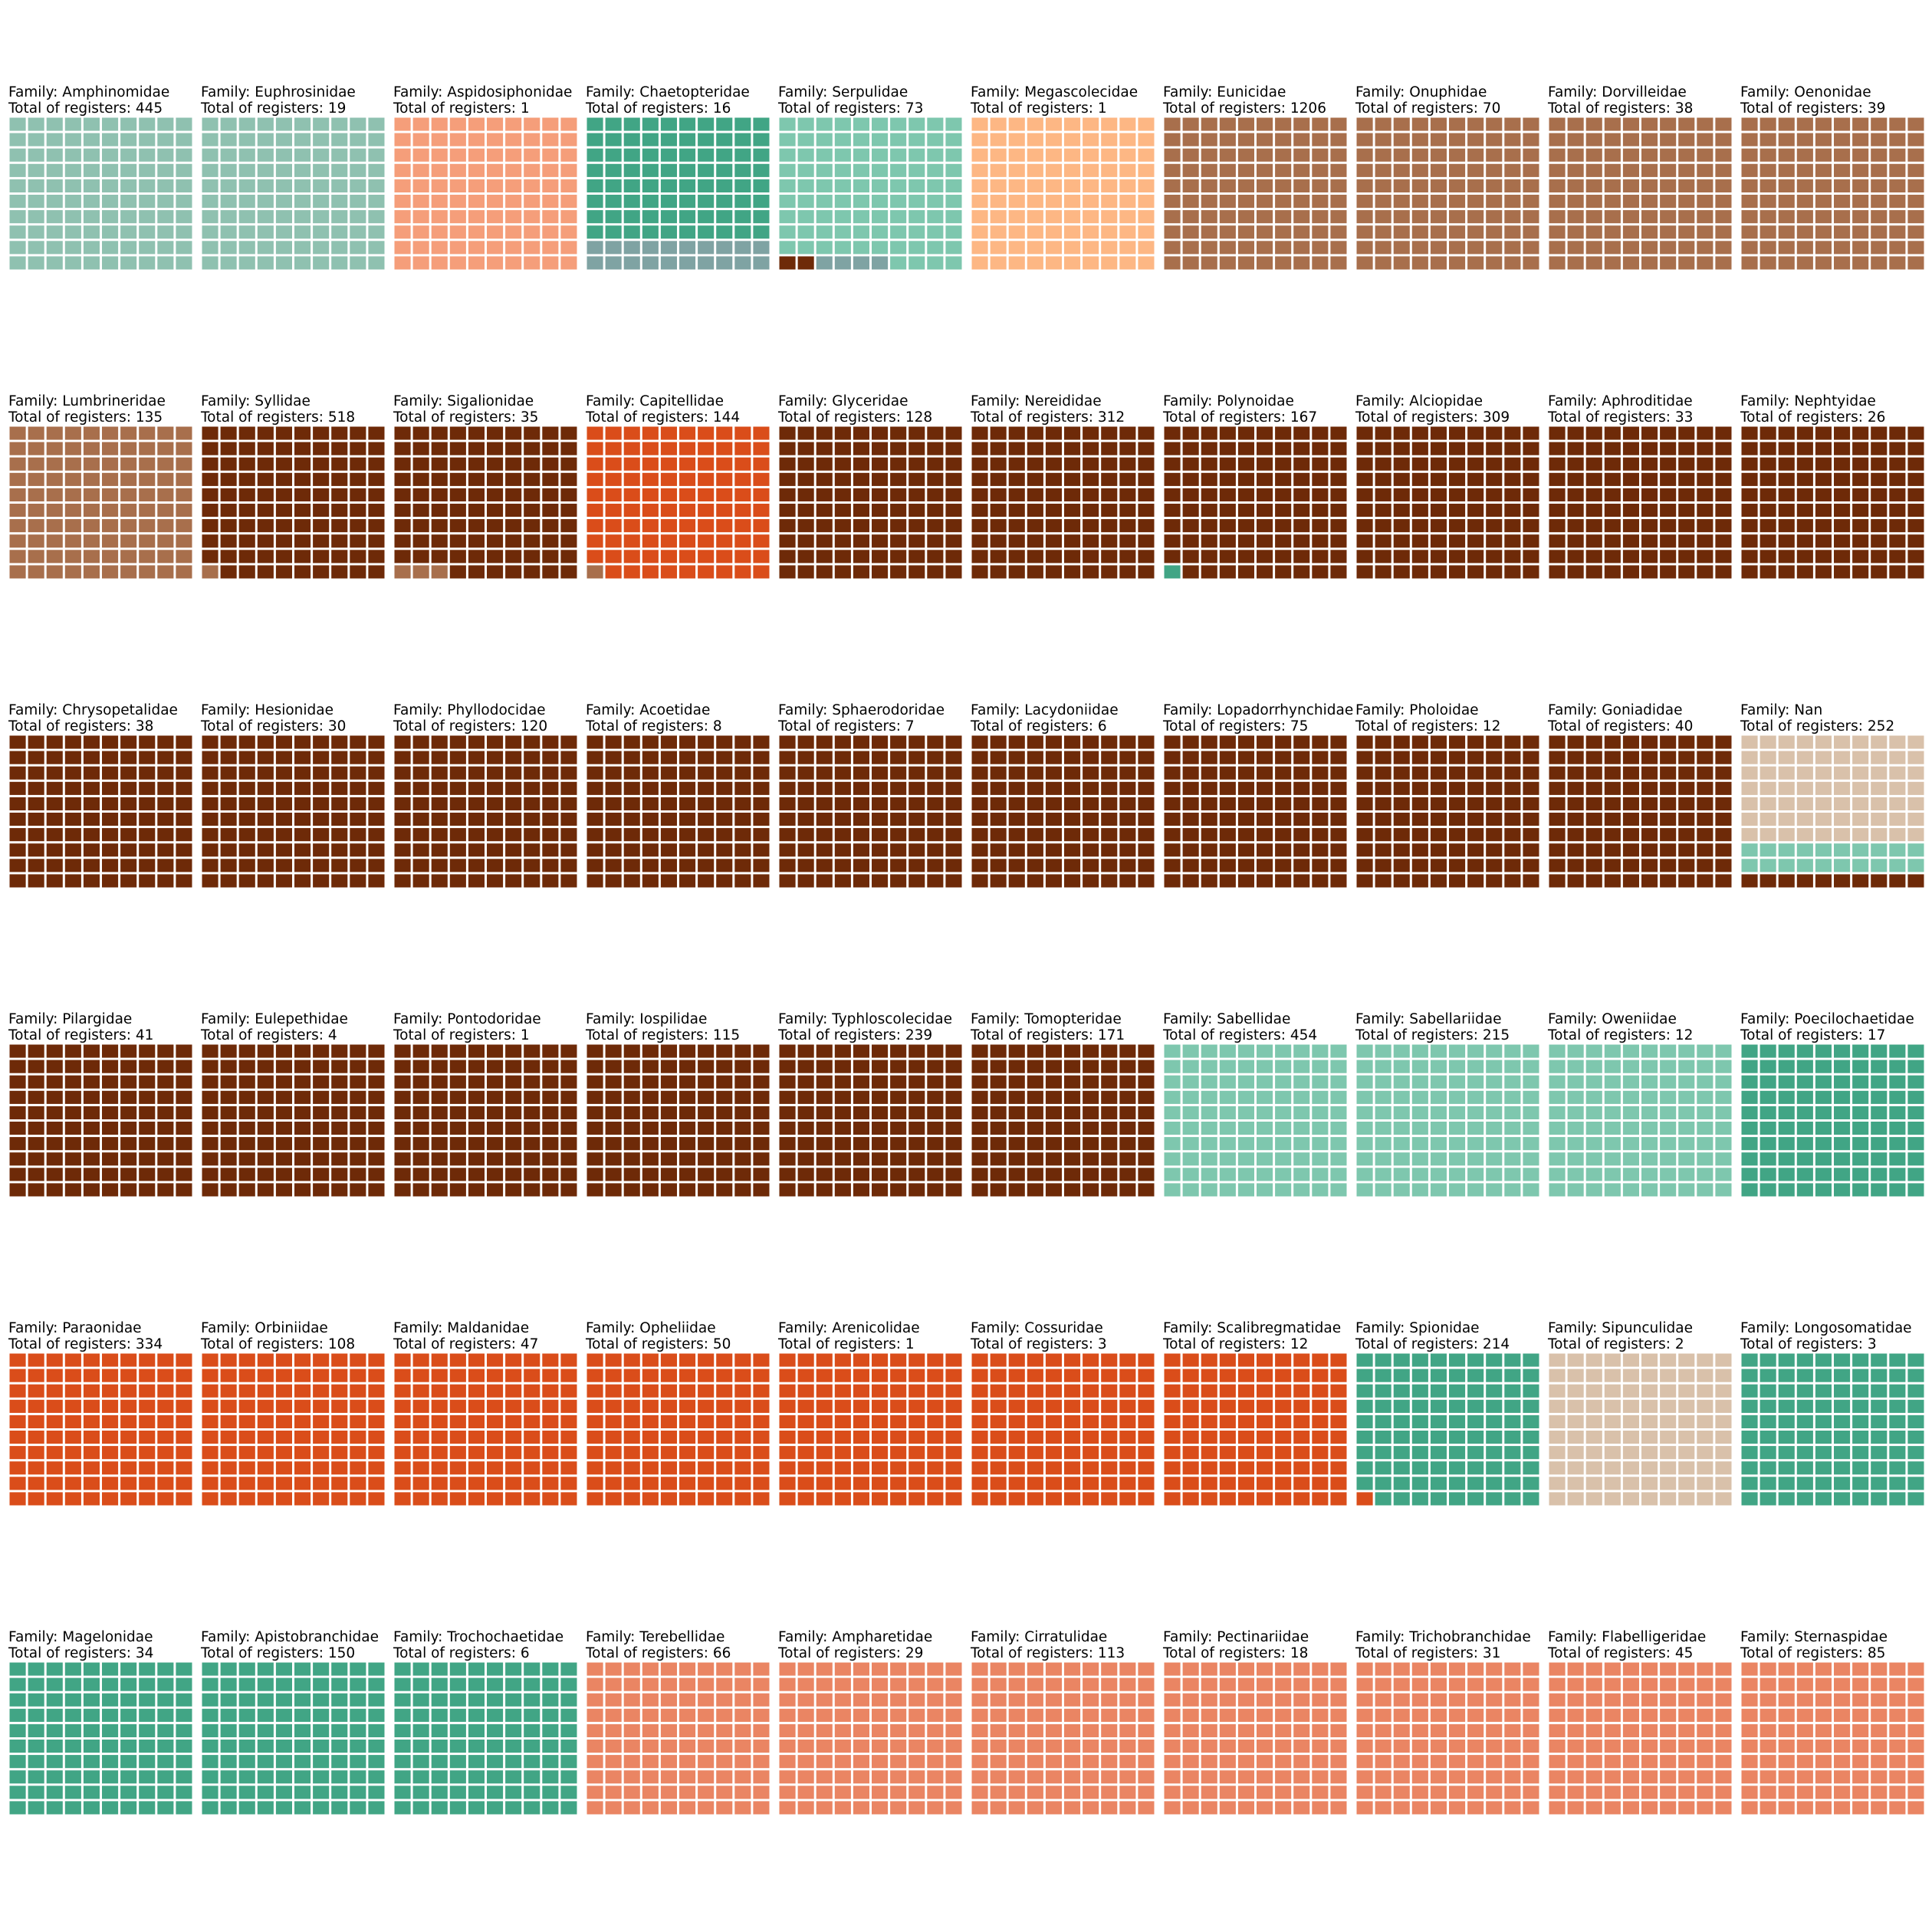 This screenshot has height=1932, width=1932. What do you see at coordinates (80, 1035) in the screenshot?
I see `panel-total-label: Total of registers: 41` at bounding box center [80, 1035].